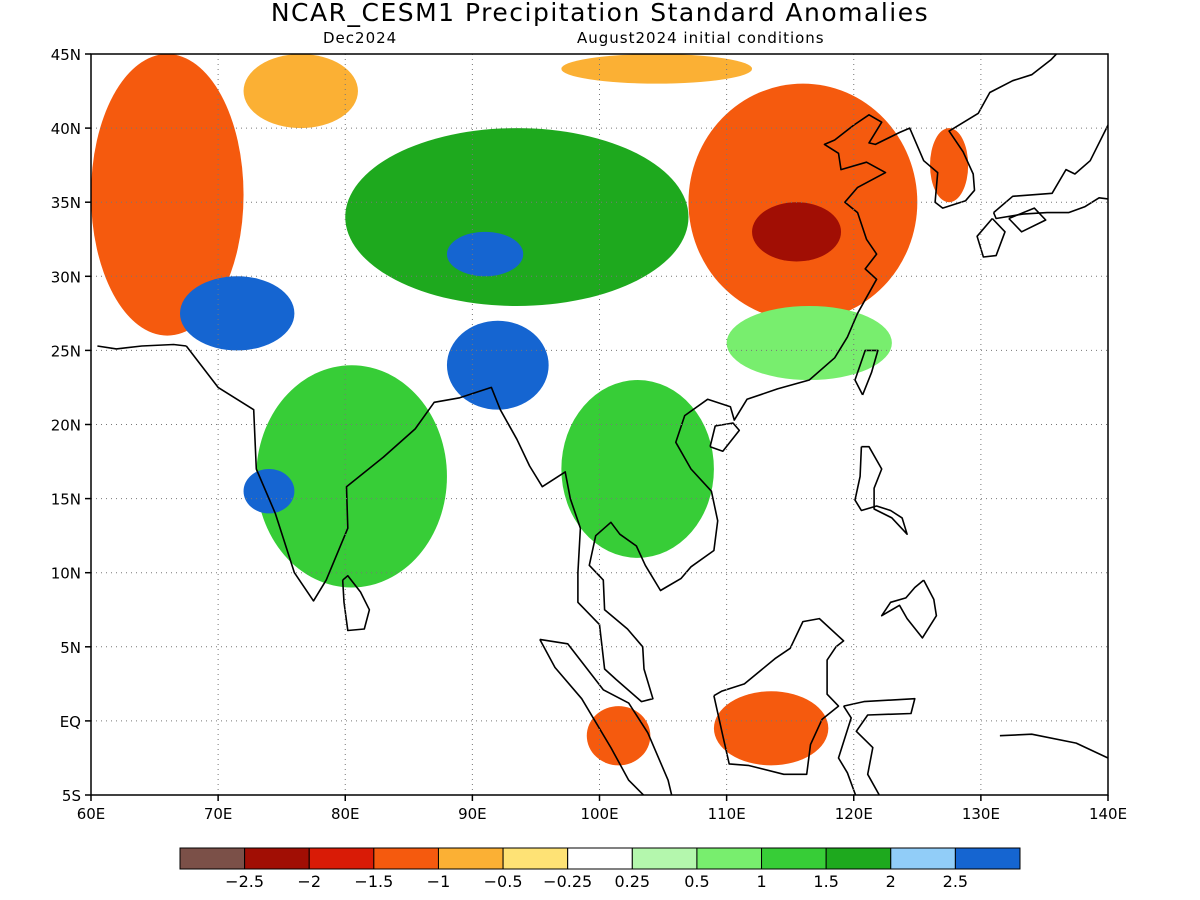 Image resolution: width=1200 pixels, height=900 pixels. Describe the element at coordinates (345, 814) in the screenshot. I see `x-tick-label: 80E` at that location.